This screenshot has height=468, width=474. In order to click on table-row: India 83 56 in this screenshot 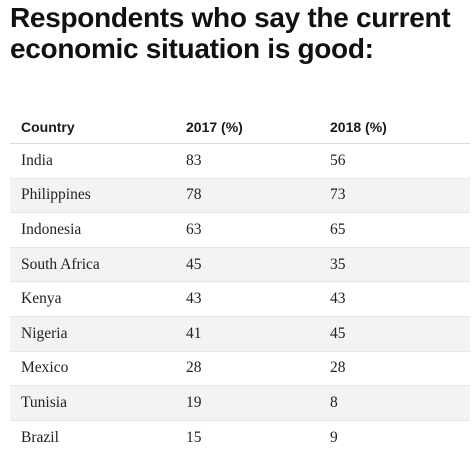, I will do `click(240, 161)`.